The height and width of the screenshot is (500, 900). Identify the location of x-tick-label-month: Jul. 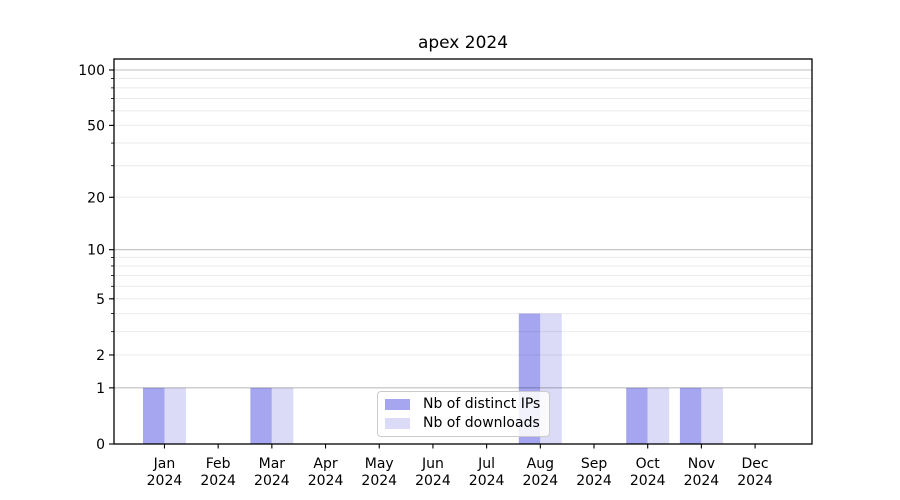
(486, 464).